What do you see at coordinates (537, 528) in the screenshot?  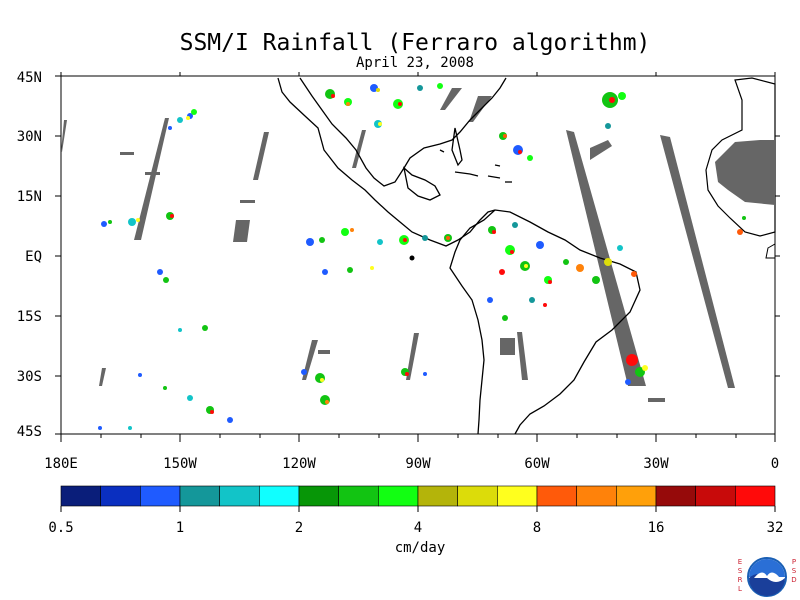 I see `colorbar-label: 8` at bounding box center [537, 528].